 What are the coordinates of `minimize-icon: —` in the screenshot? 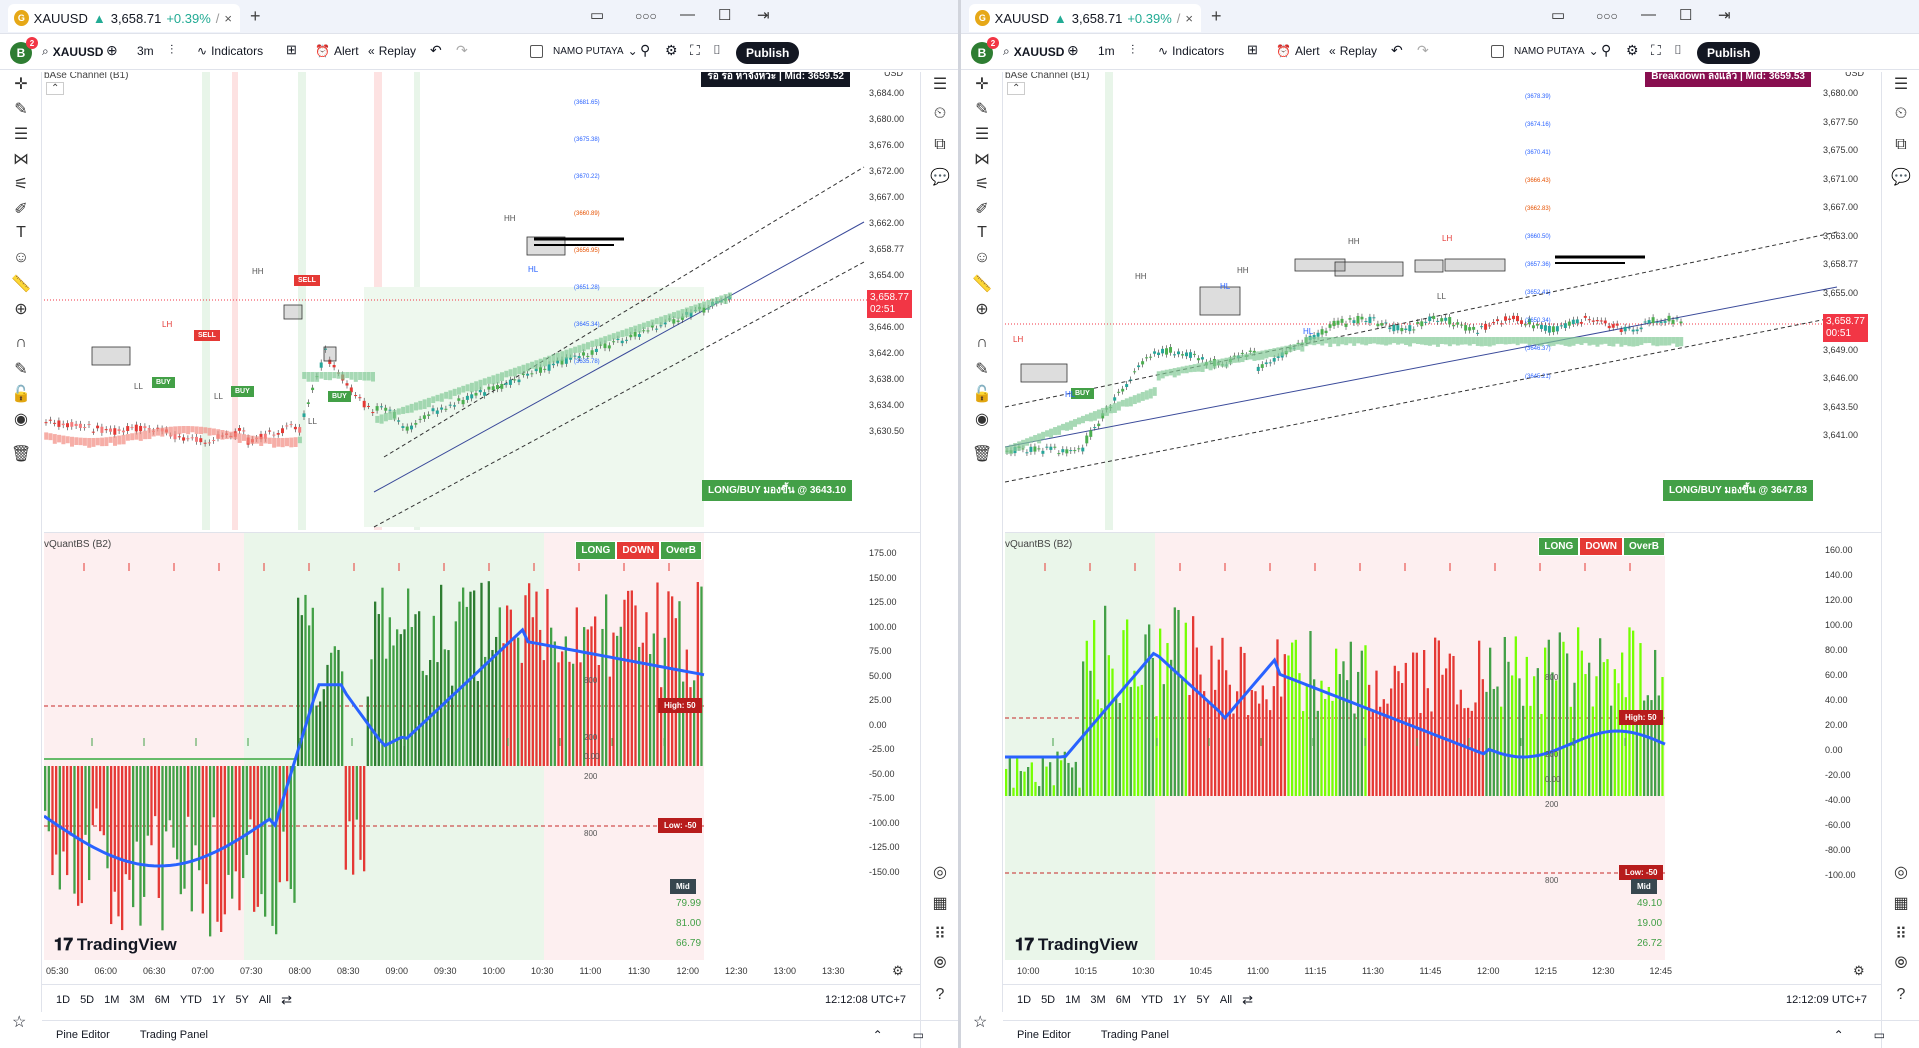 It's located at (687, 14).